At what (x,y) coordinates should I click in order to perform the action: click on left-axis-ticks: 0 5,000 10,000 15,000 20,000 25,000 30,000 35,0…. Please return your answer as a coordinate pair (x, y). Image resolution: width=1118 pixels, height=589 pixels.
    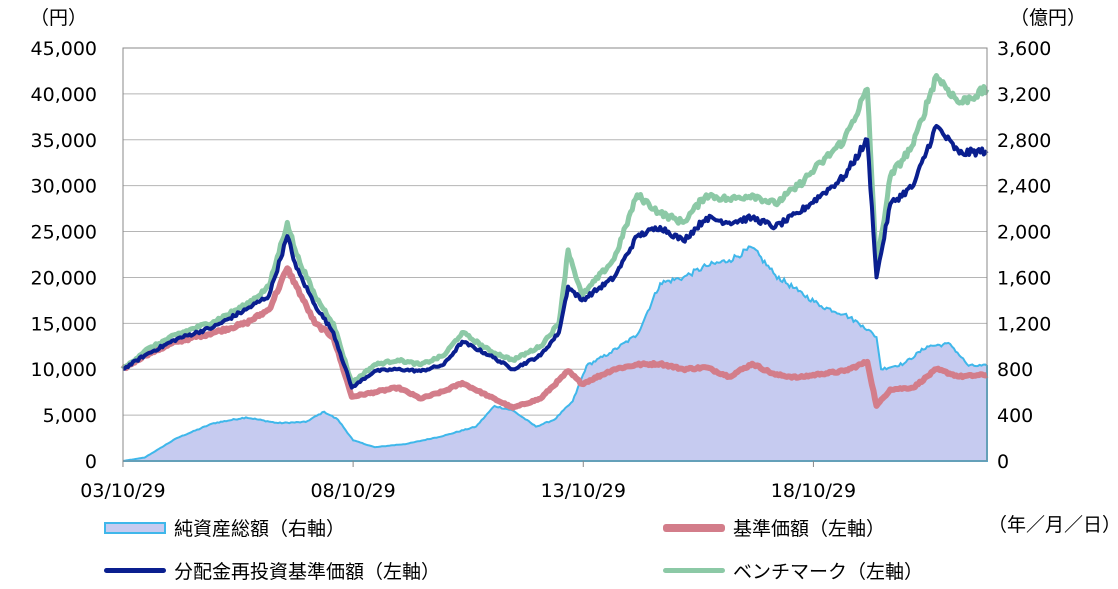
    Looking at the image, I should click on (64, 255).